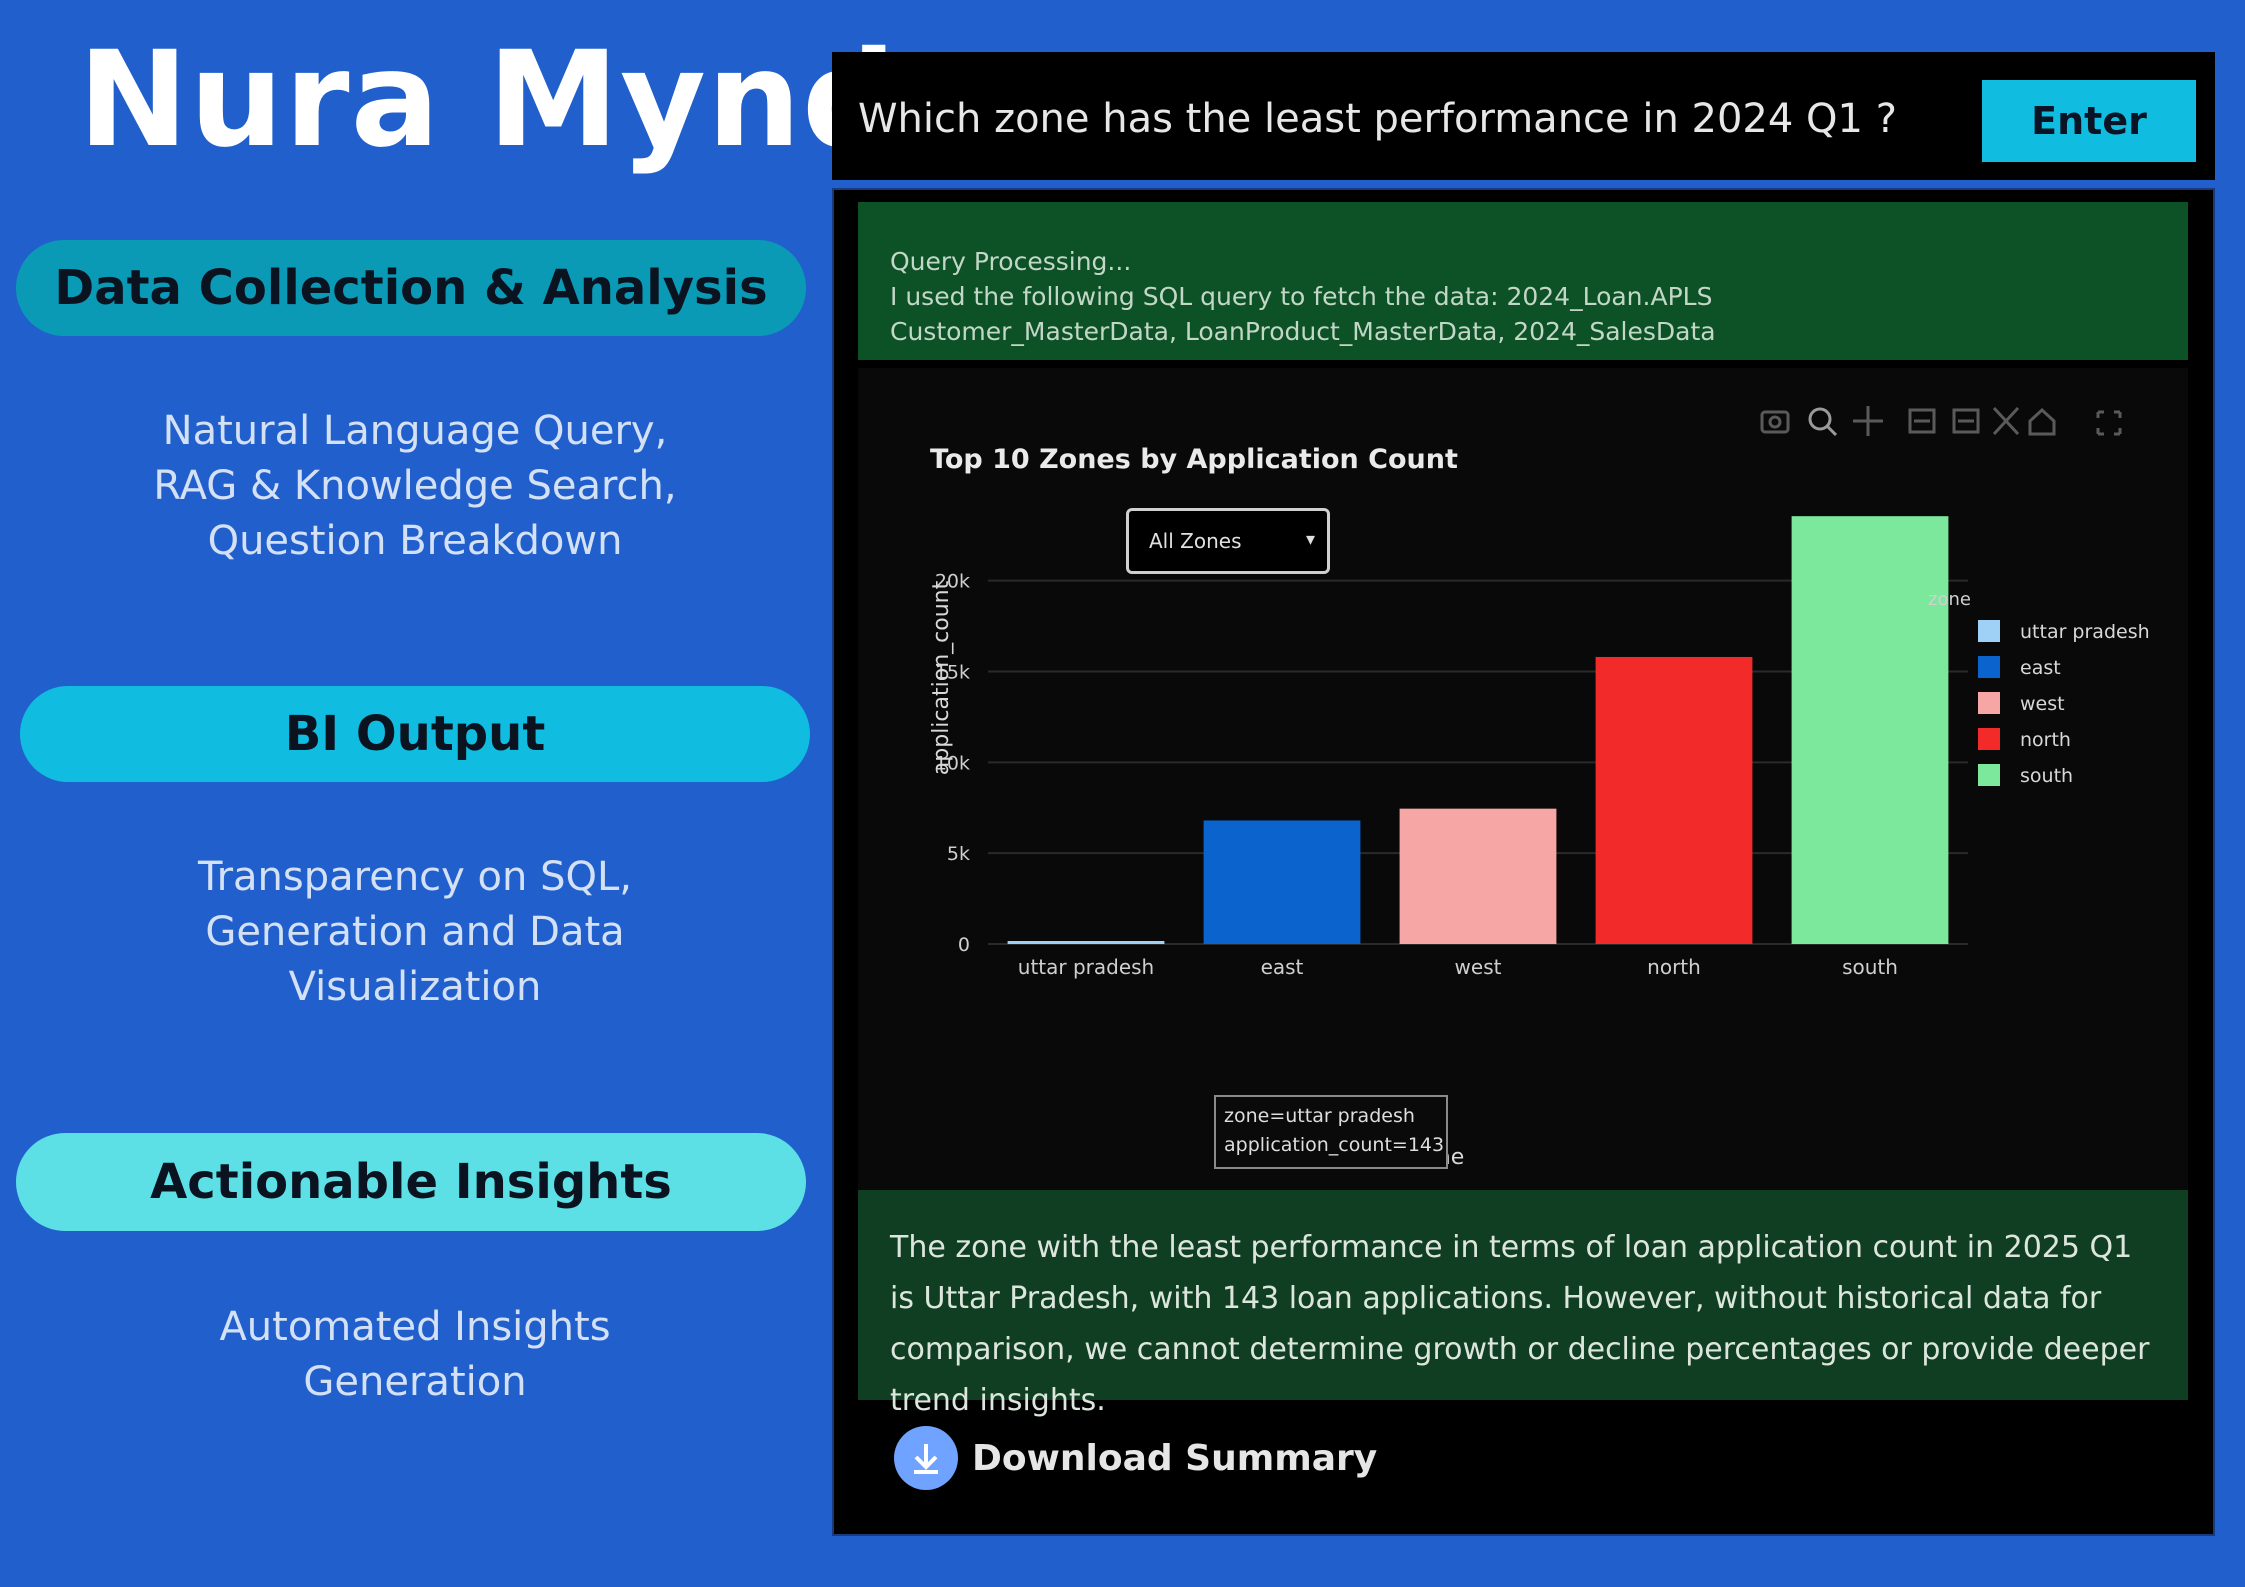 Image resolution: width=2245 pixels, height=1587 pixels. What do you see at coordinates (1966, 421) in the screenshot?
I see `zoom-out-icon` at bounding box center [1966, 421].